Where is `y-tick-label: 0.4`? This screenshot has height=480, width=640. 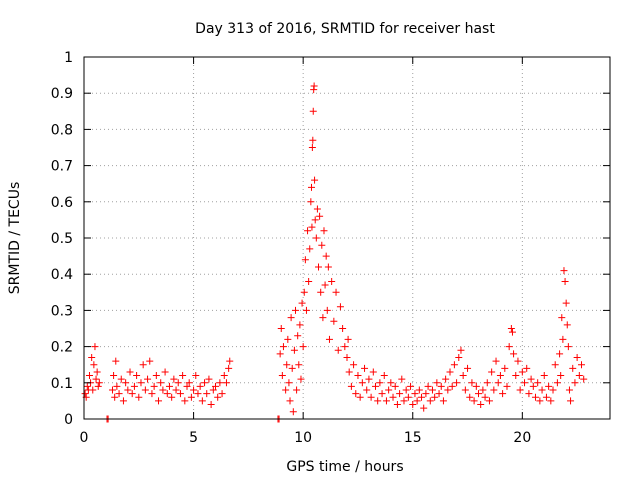 y-tick-label: 0.4 is located at coordinates (62, 275).